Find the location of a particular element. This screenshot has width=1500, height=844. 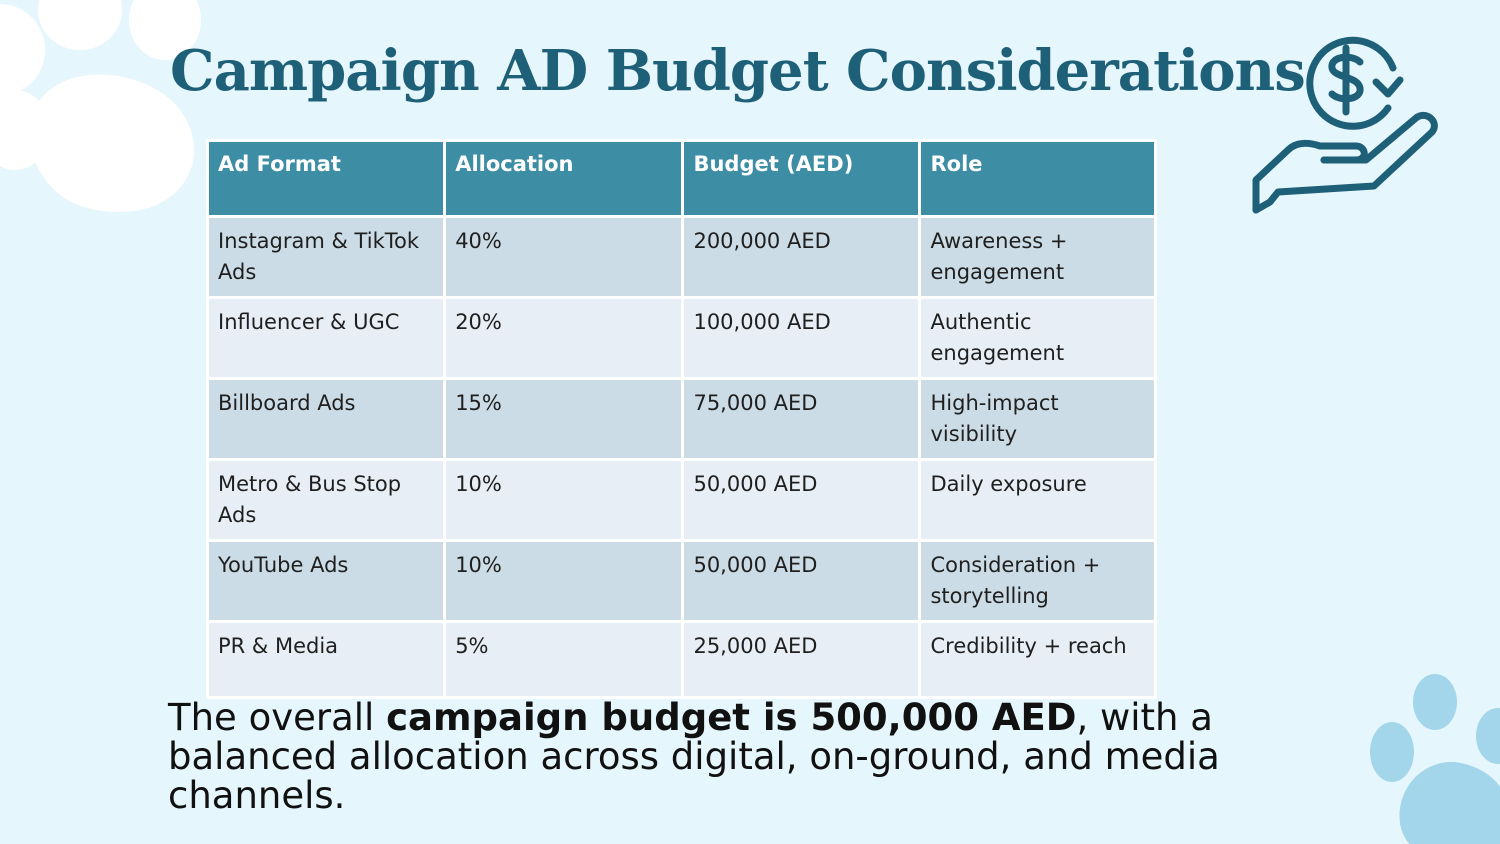

cell-budget: 25,000 AED is located at coordinates (801, 659).